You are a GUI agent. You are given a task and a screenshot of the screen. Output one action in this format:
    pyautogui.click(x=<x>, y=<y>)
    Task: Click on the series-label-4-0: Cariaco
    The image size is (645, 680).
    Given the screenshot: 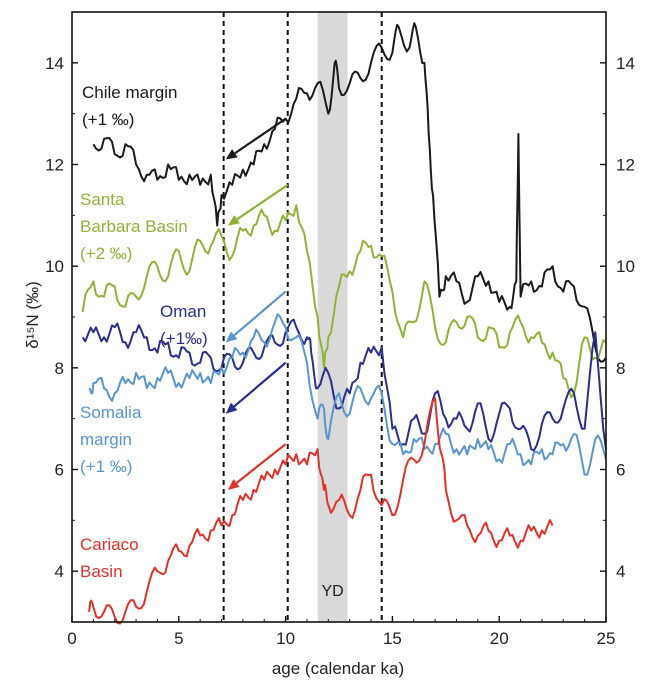 What is the action you would take?
    pyautogui.click(x=109, y=544)
    